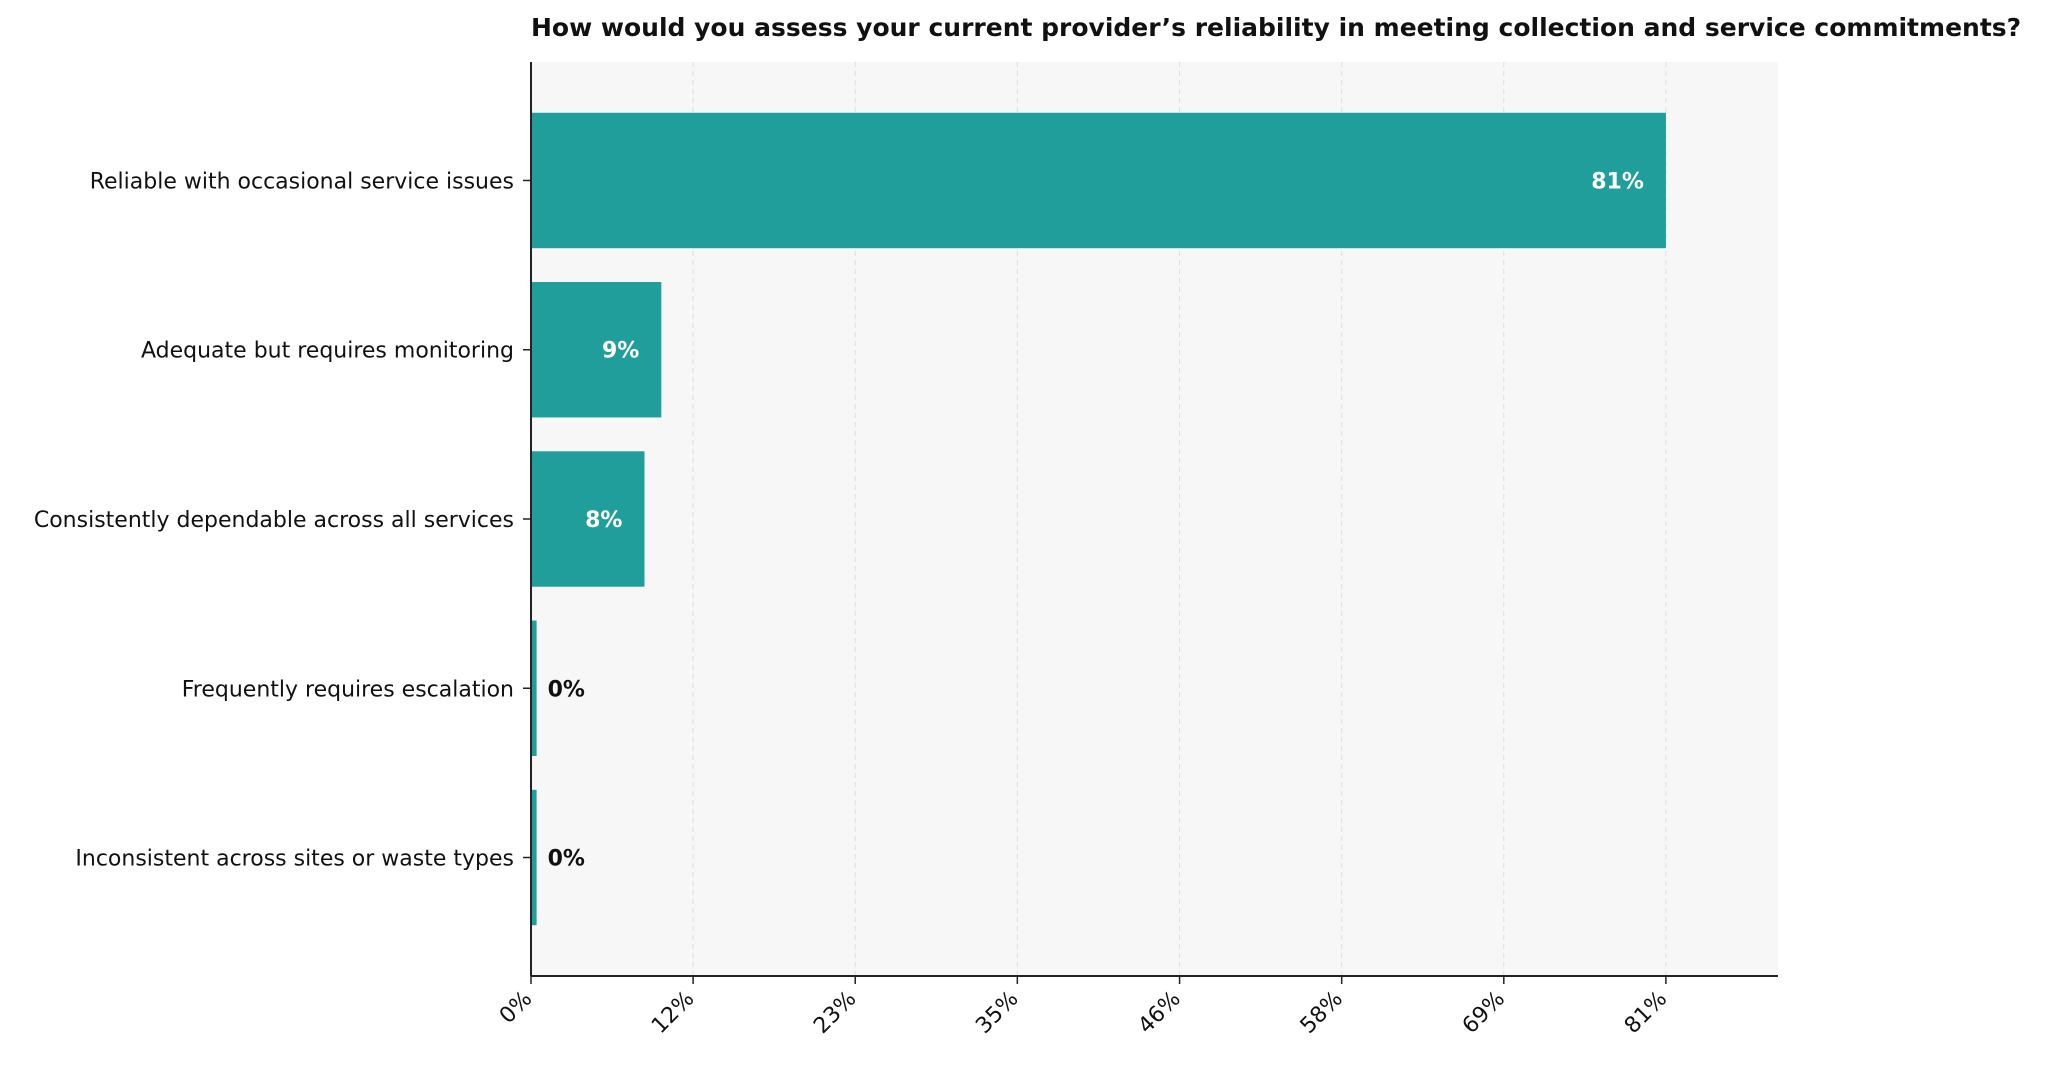 The height and width of the screenshot is (1068, 2048). I want to click on category-label: Inconsistent across sites or waste types, so click(294, 859).